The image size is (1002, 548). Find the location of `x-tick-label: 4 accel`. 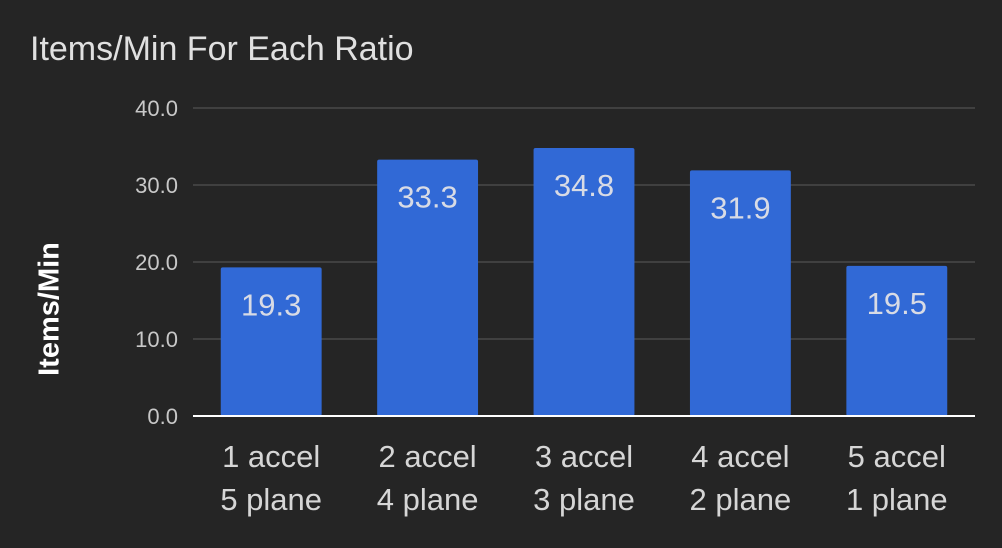

x-tick-label: 4 accel is located at coordinates (740, 456).